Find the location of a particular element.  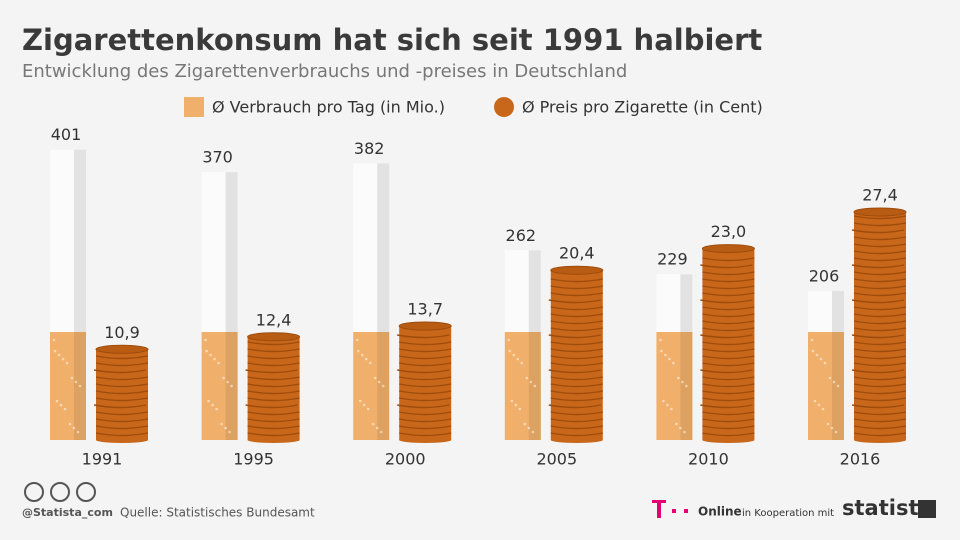

coin-column is located at coordinates (576, 355).